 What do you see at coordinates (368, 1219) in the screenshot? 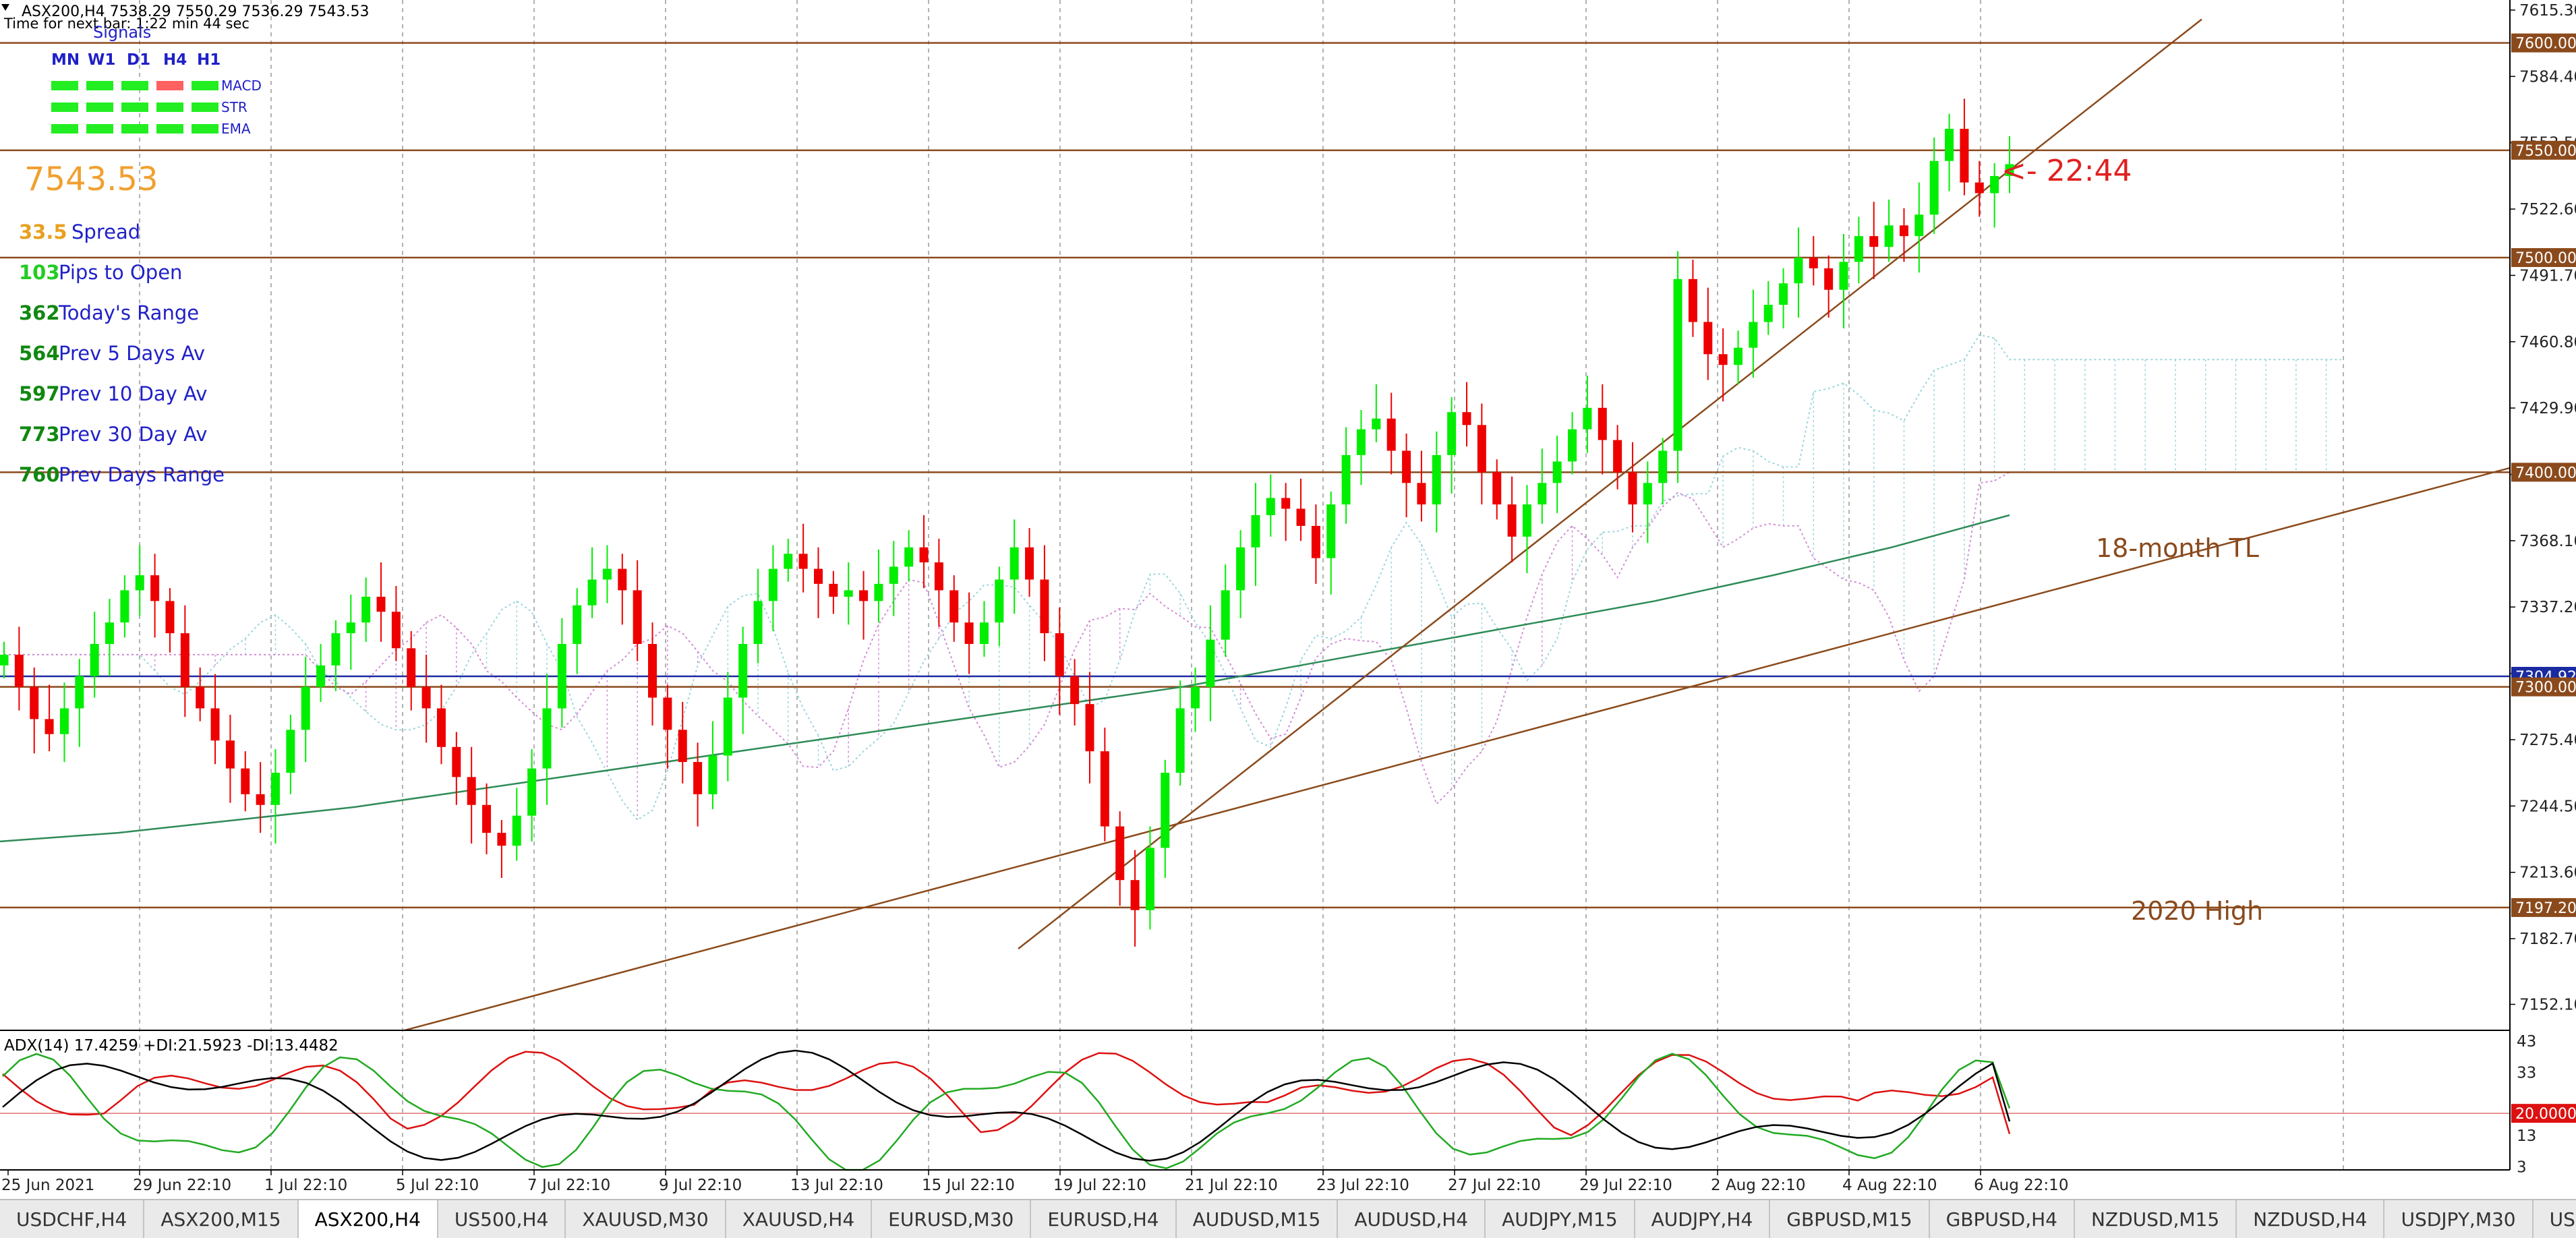
I see `tab-asx200-h4: ASX200,H4` at bounding box center [368, 1219].